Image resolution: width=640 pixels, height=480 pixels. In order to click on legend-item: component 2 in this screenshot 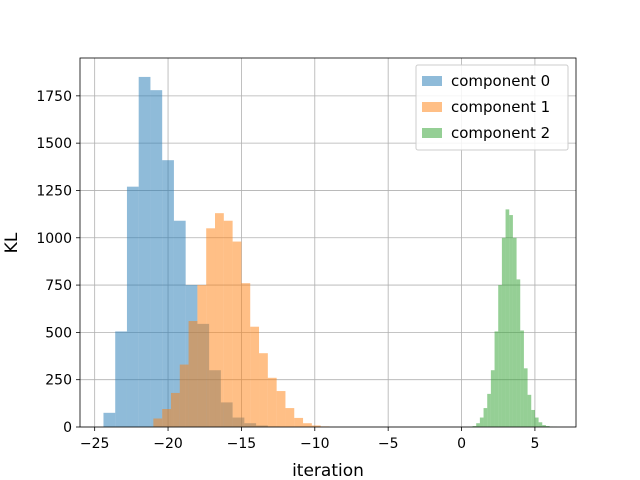, I will do `click(486, 133)`.